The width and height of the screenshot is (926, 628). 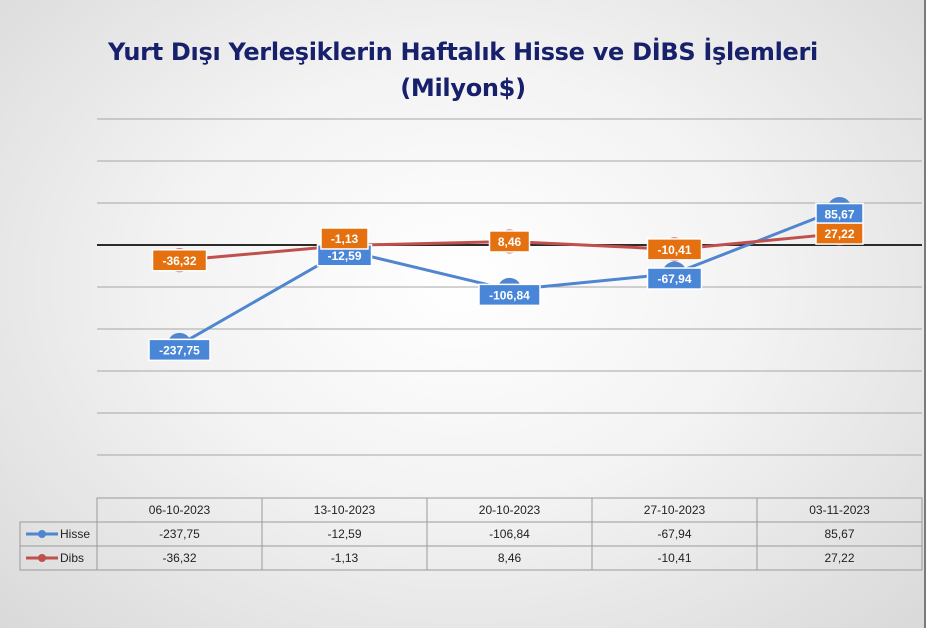 I want to click on table-cell: 8,46, so click(x=510, y=558).